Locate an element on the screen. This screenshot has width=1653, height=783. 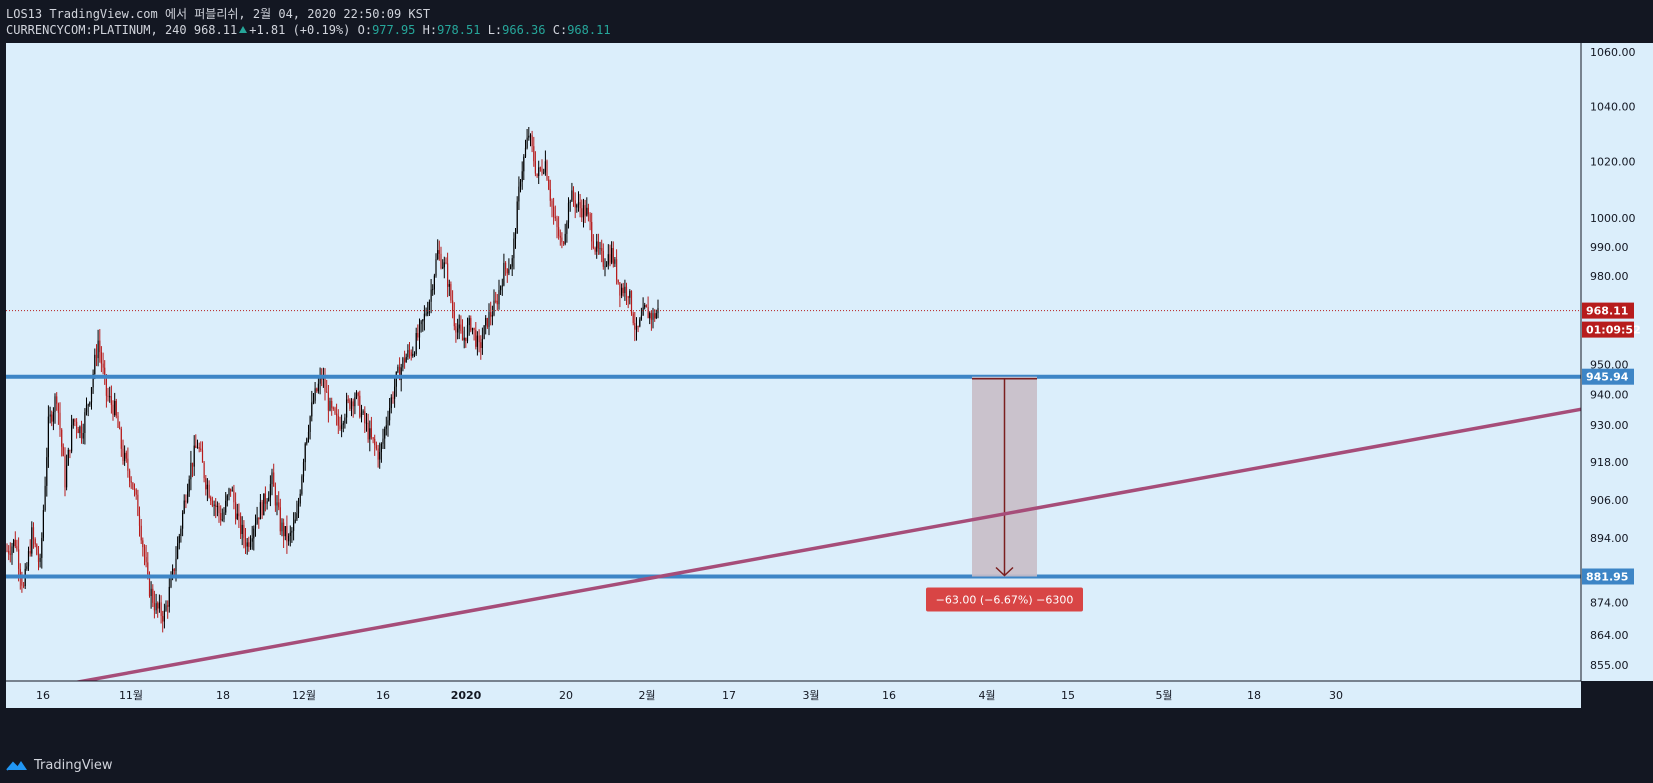
measure-label: −63.00 (−6.67%) −6300 is located at coordinates (1004, 599).